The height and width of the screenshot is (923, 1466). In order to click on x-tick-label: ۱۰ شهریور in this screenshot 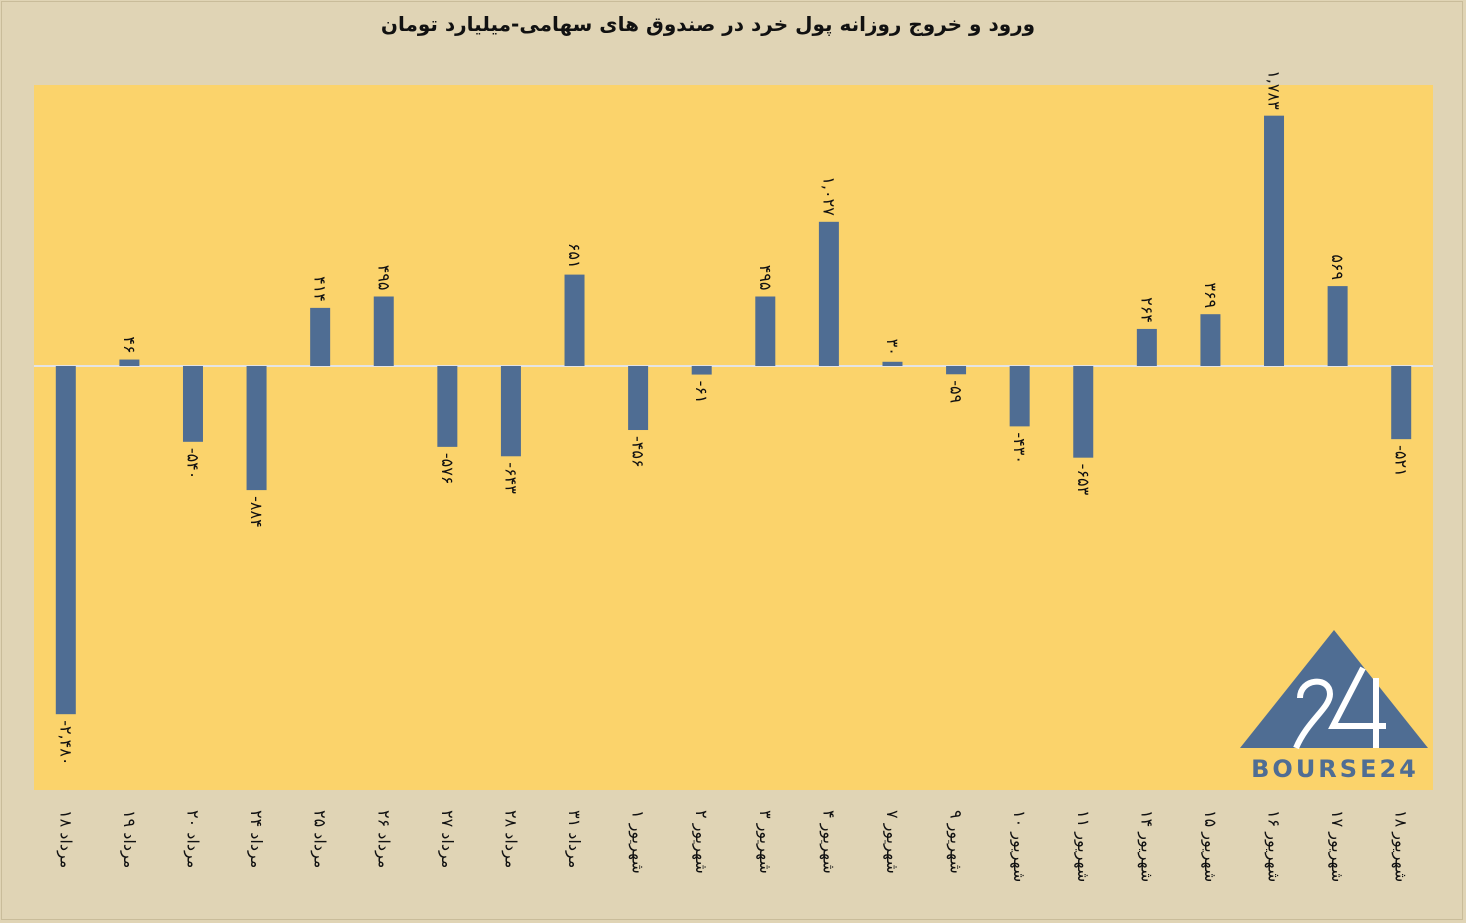, I will do `click(1019, 846)`.